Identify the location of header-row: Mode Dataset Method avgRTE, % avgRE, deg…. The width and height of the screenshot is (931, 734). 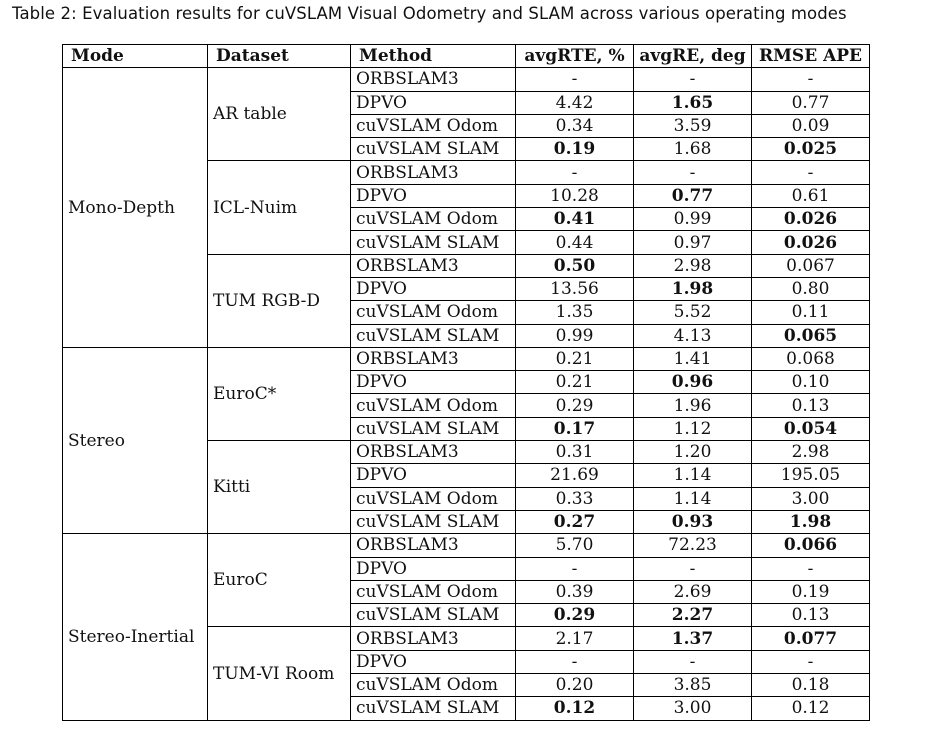
(466, 56).